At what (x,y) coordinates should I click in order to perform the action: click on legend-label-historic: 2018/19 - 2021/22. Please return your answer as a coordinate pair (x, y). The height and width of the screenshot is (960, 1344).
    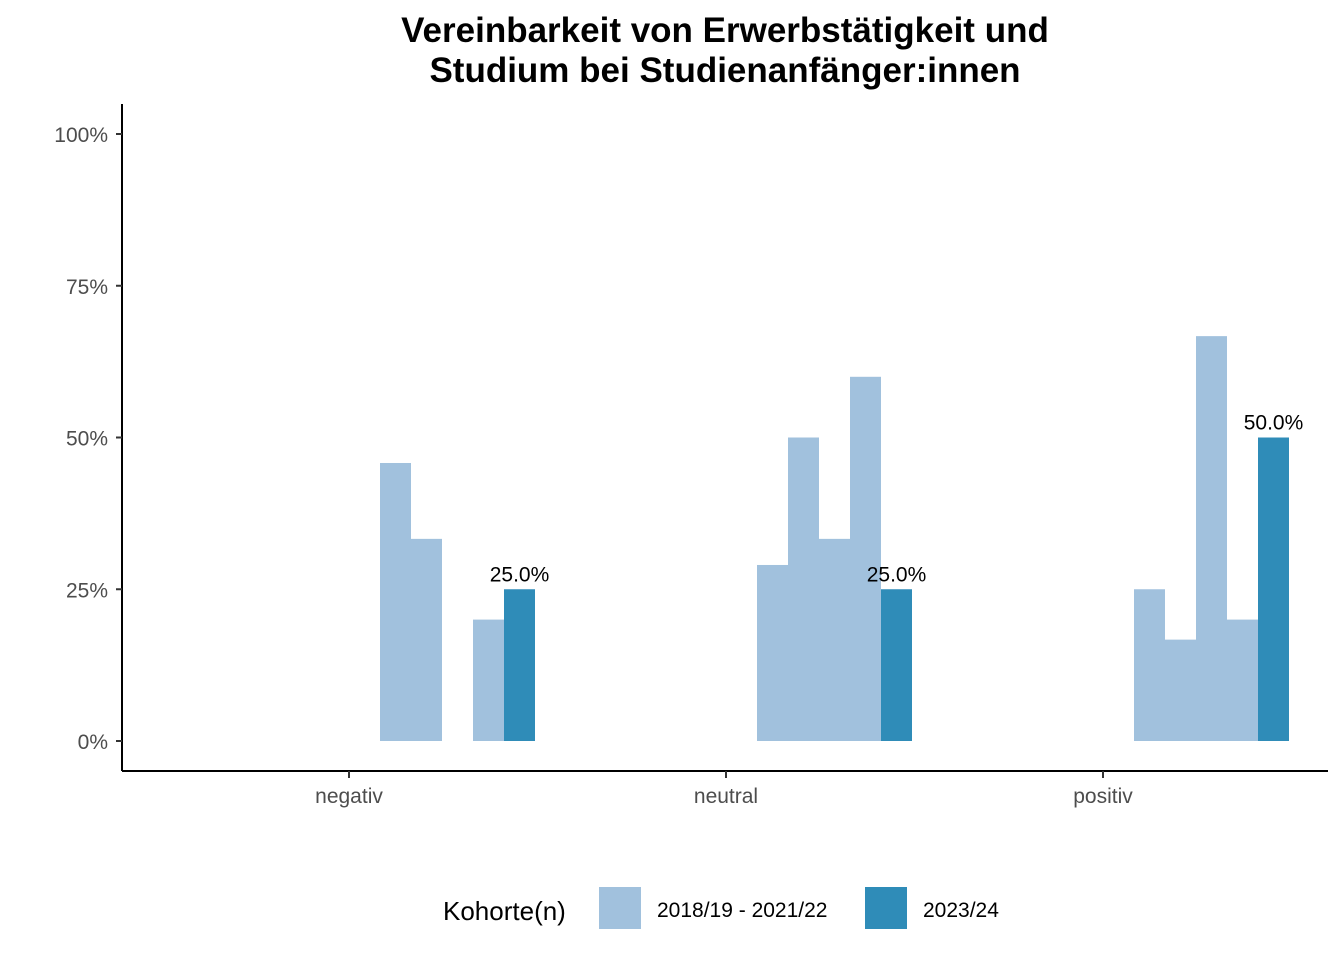
    Looking at the image, I should click on (742, 910).